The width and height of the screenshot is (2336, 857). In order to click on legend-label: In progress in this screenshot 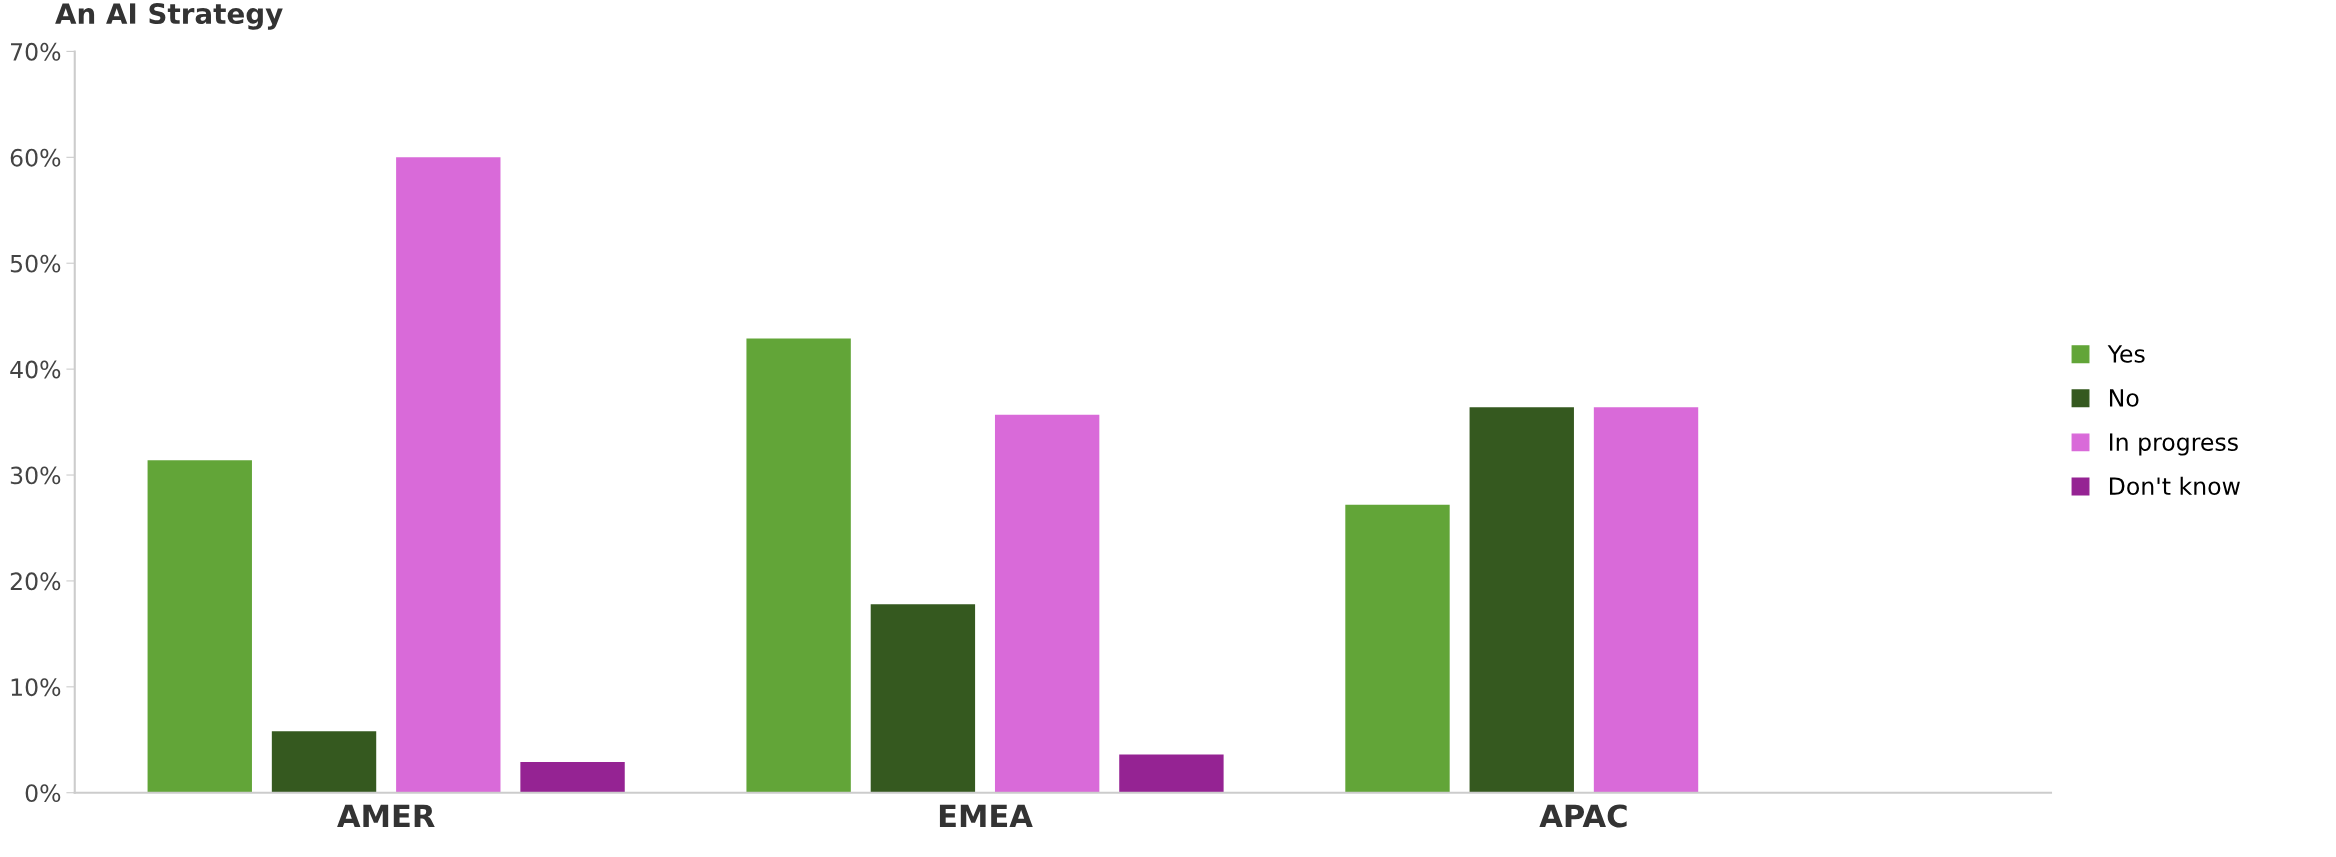, I will do `click(2173, 444)`.